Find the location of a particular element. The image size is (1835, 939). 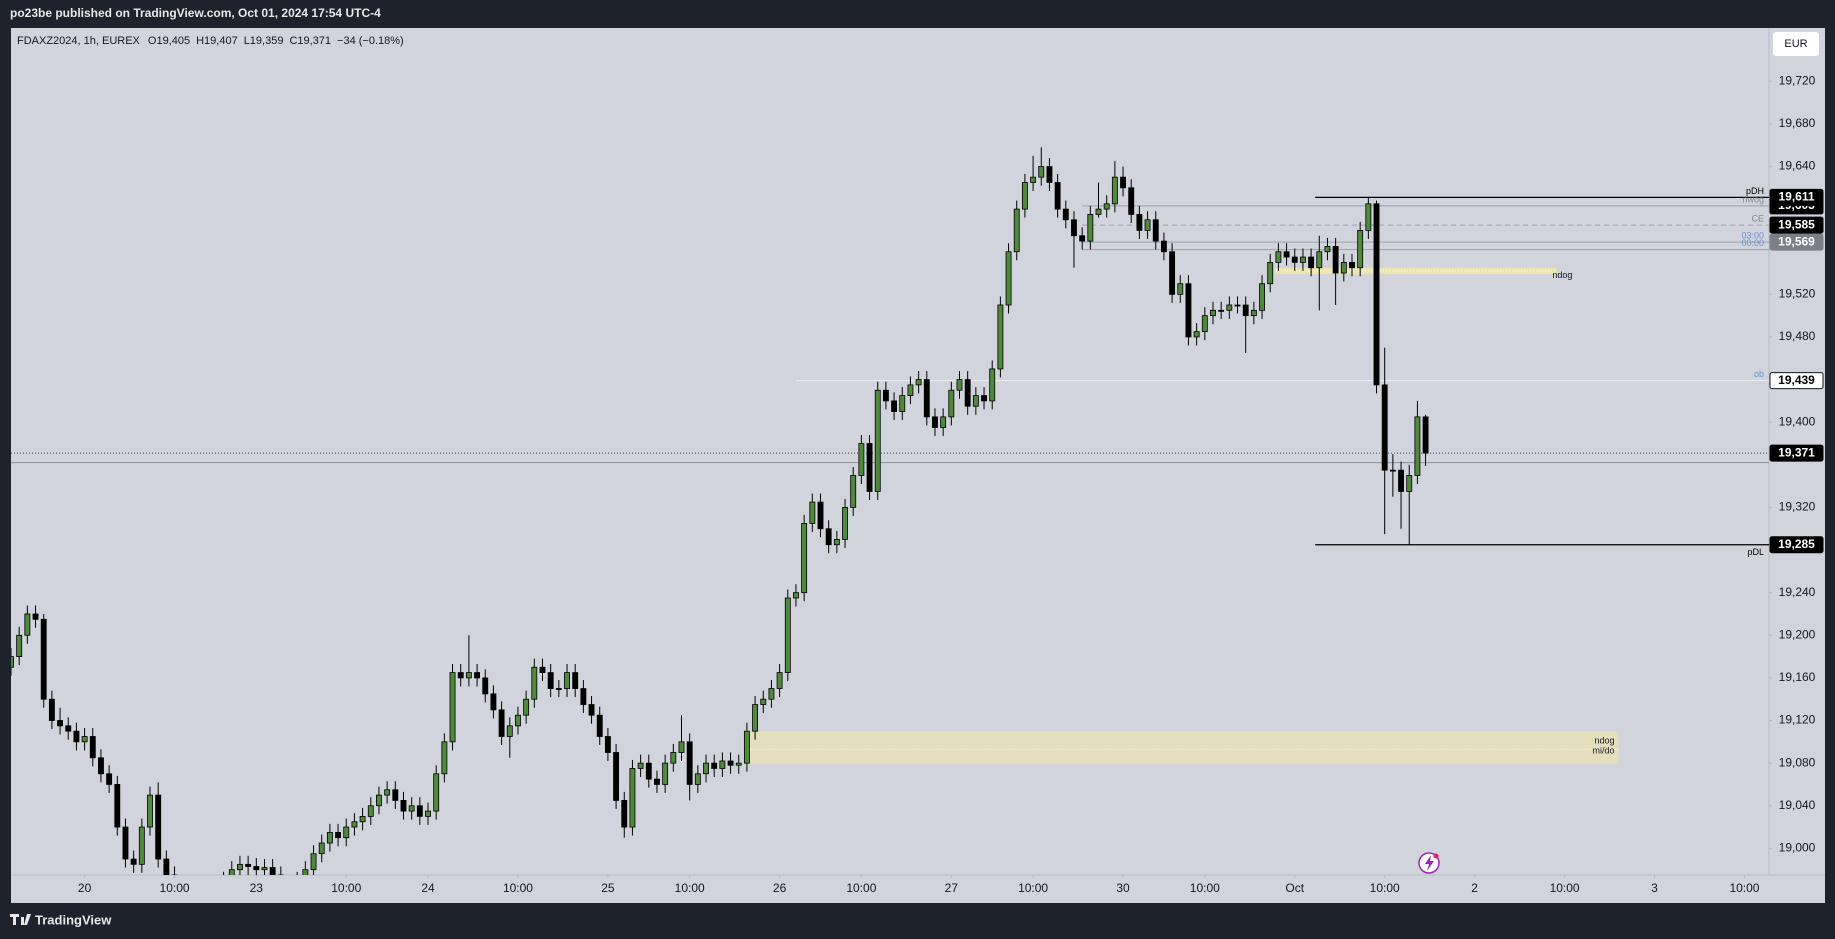

level-label: 00:00 is located at coordinates (1752, 243).